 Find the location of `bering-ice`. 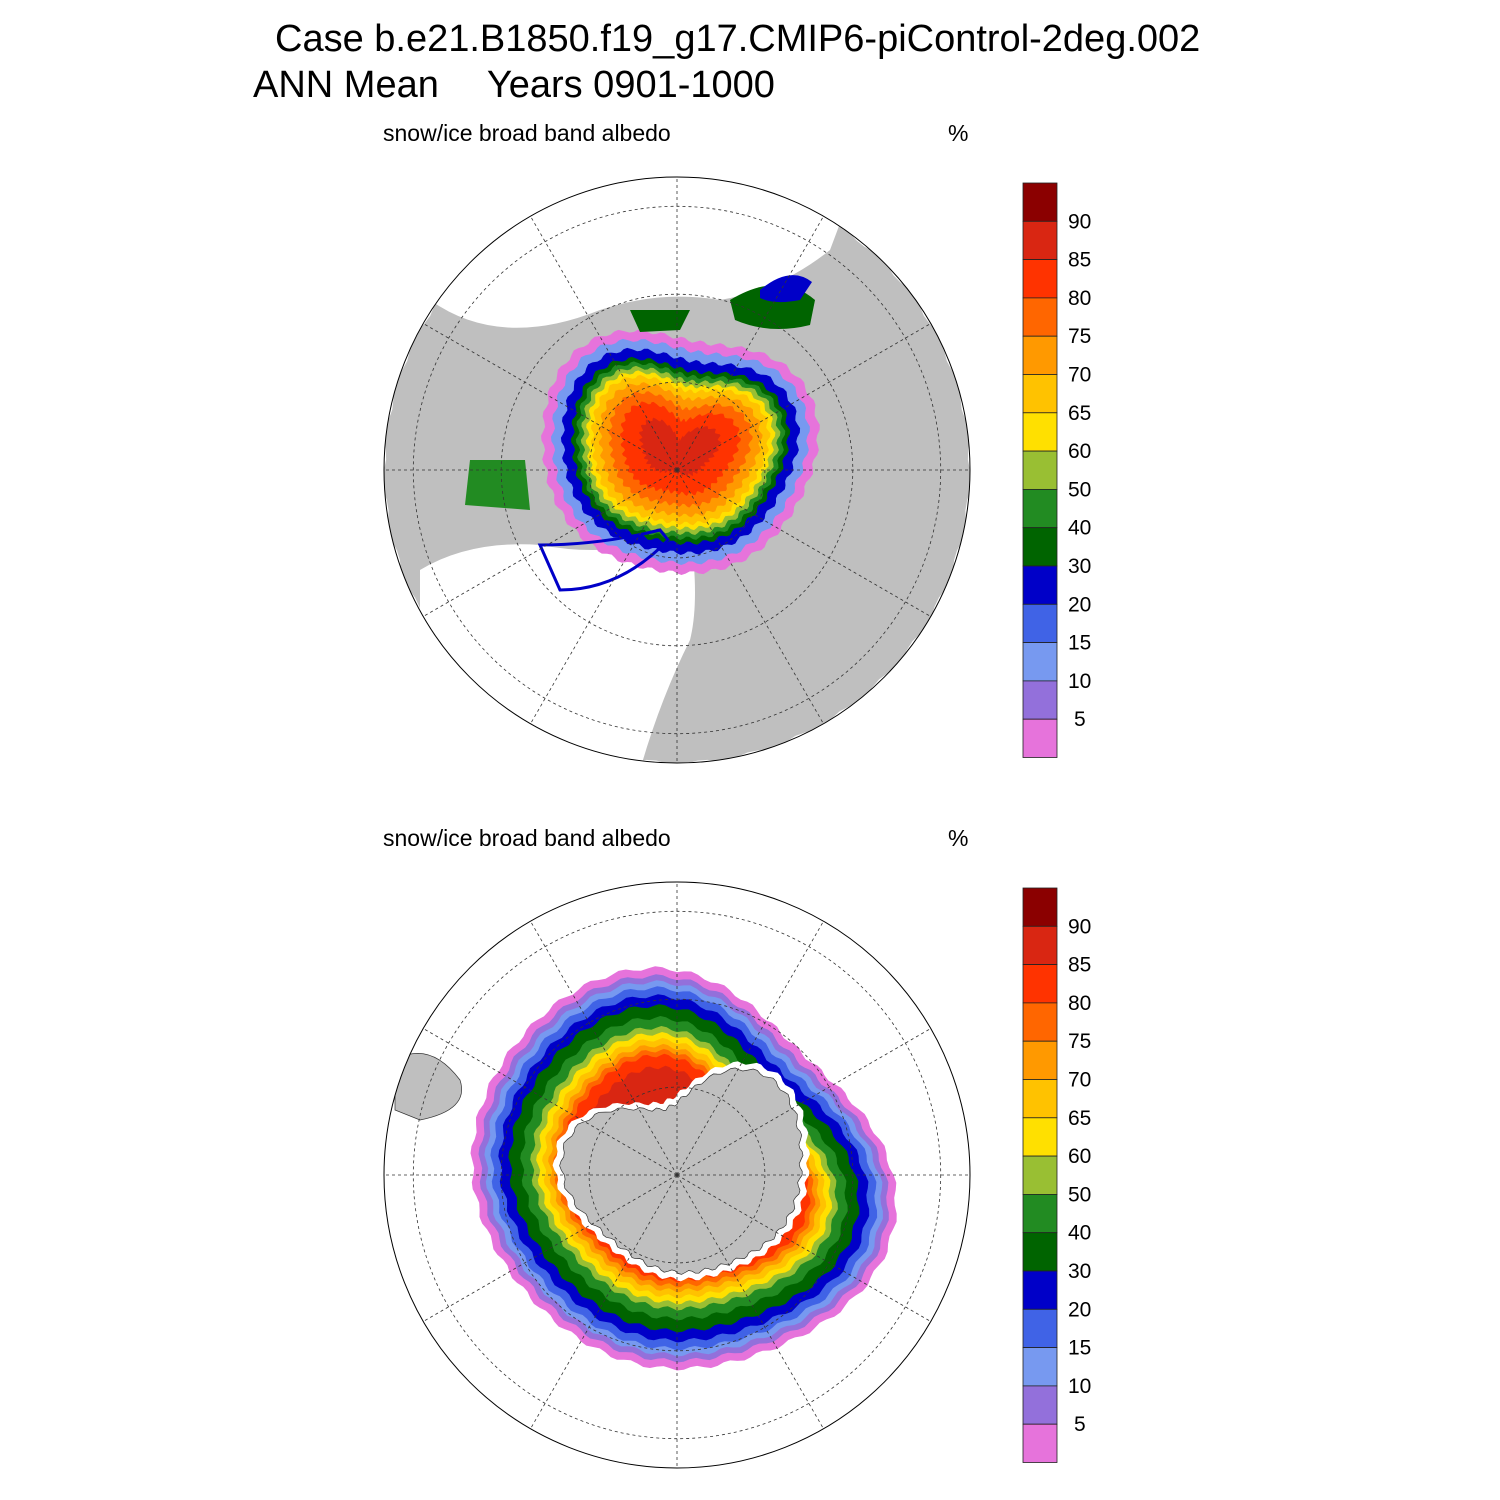

bering-ice is located at coordinates (660, 321).